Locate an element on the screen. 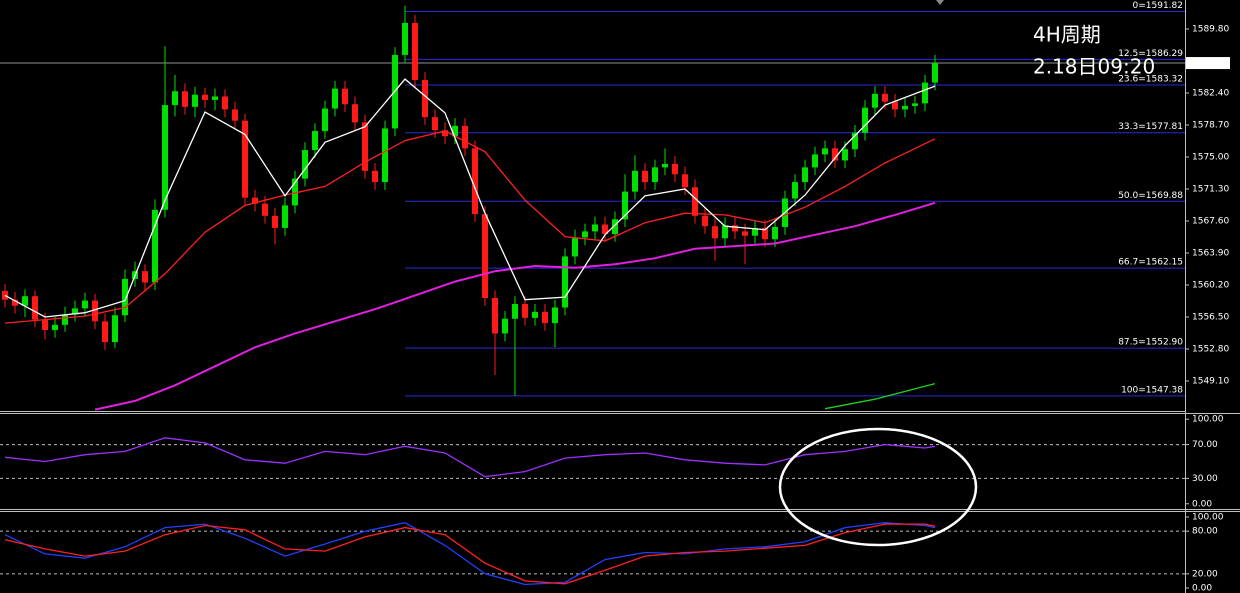  y-tick-label: 1571.30 is located at coordinates (1210, 189).